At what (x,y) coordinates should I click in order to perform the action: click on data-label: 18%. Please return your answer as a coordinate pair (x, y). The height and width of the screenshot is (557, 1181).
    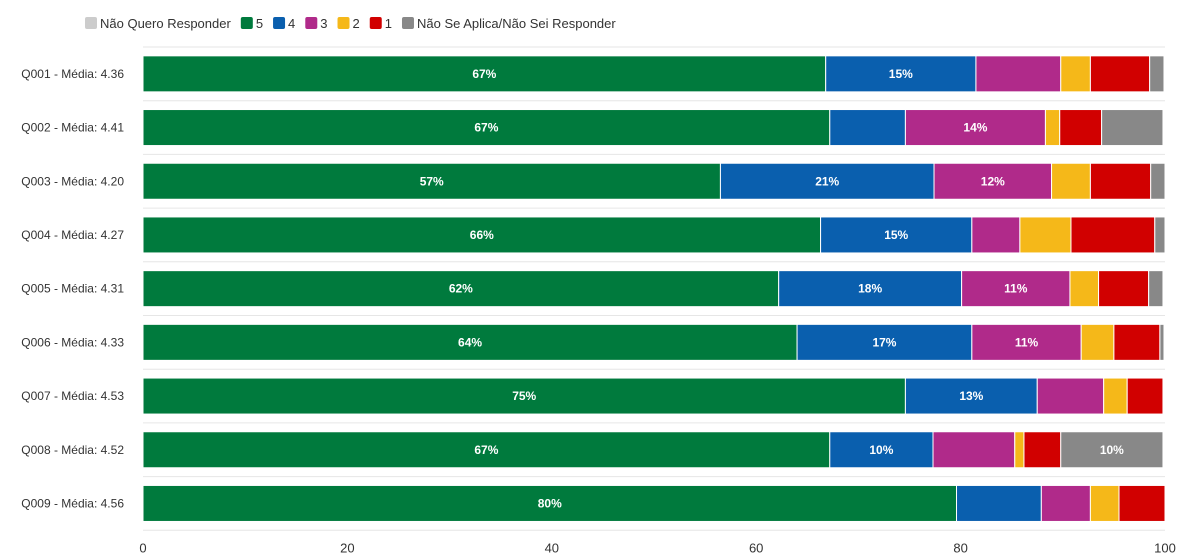
    Looking at the image, I should click on (870, 289).